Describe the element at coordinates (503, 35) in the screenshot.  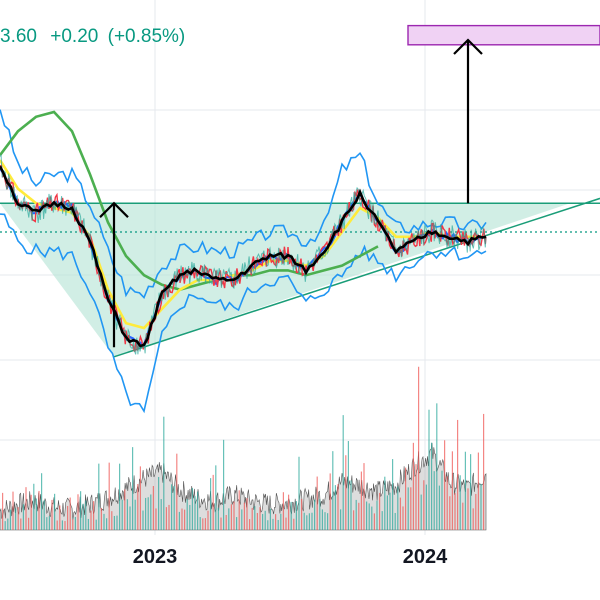
I see `target-zone-box` at that location.